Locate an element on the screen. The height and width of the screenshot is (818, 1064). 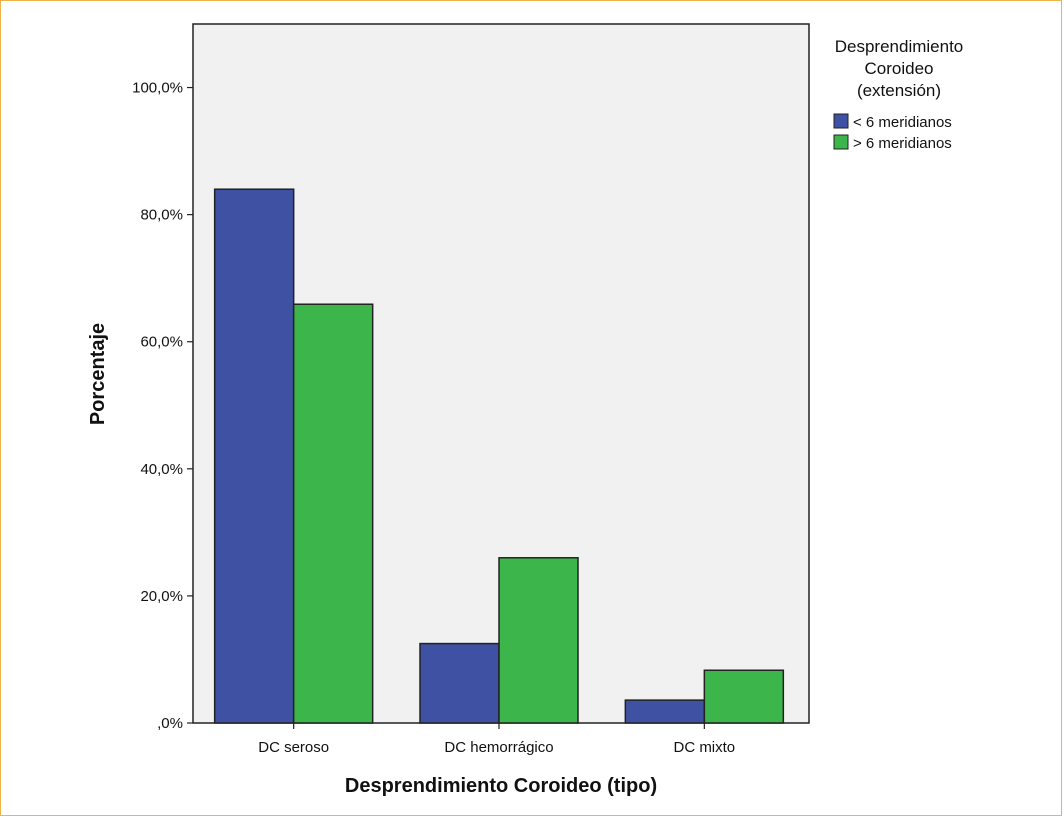
legend-title-line-1: Desprendimiento is located at coordinates (899, 46).